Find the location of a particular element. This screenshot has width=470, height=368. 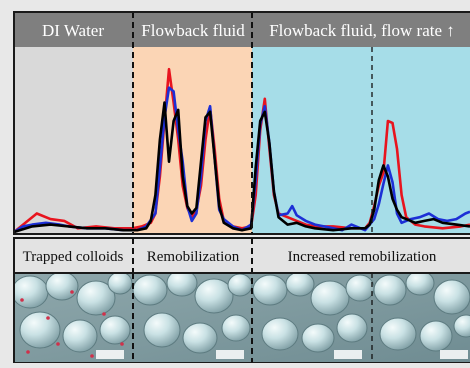

process-label-trapped: Trapped colloids is located at coordinates (73, 257).